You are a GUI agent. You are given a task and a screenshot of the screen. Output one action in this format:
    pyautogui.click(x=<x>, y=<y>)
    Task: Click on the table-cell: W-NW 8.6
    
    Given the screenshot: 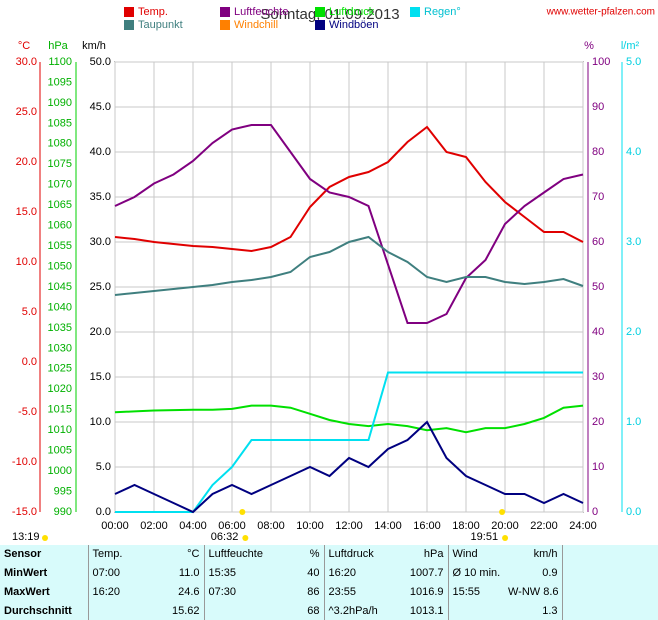 What is the action you would take?
    pyautogui.click(x=533, y=591)
    